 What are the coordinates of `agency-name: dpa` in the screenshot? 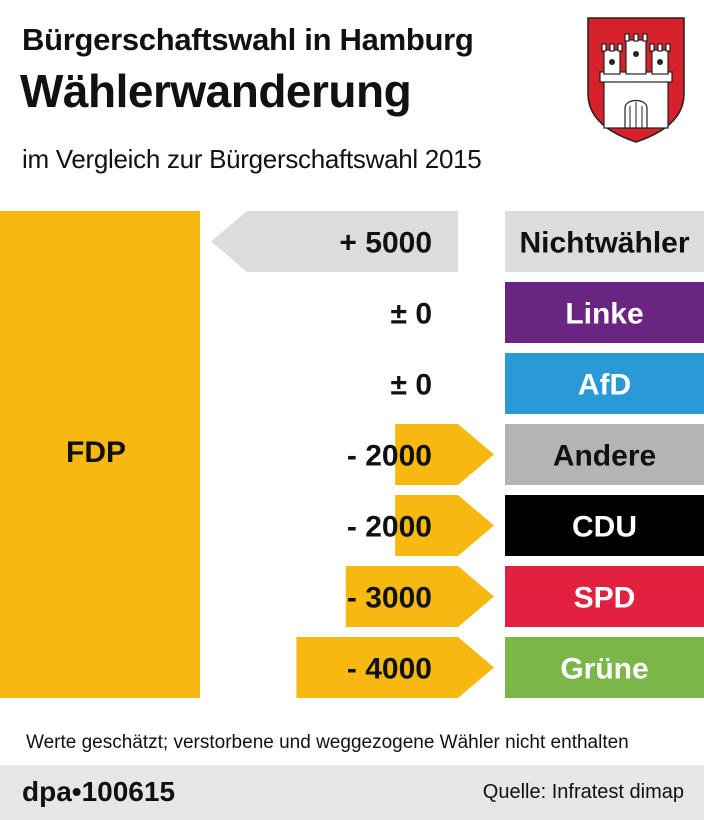 It's located at (47, 791).